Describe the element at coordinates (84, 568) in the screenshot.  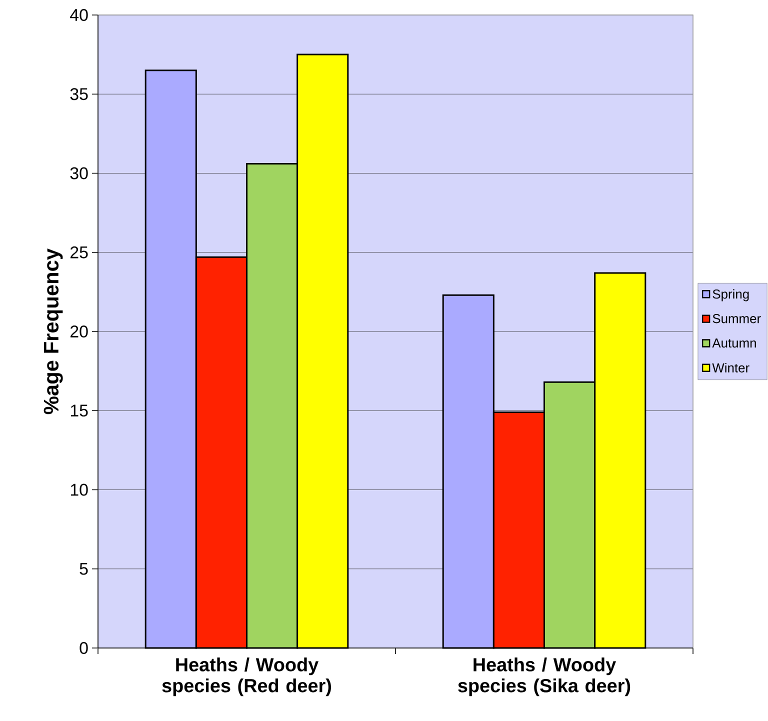
I see `y-tick-label: 5` at that location.